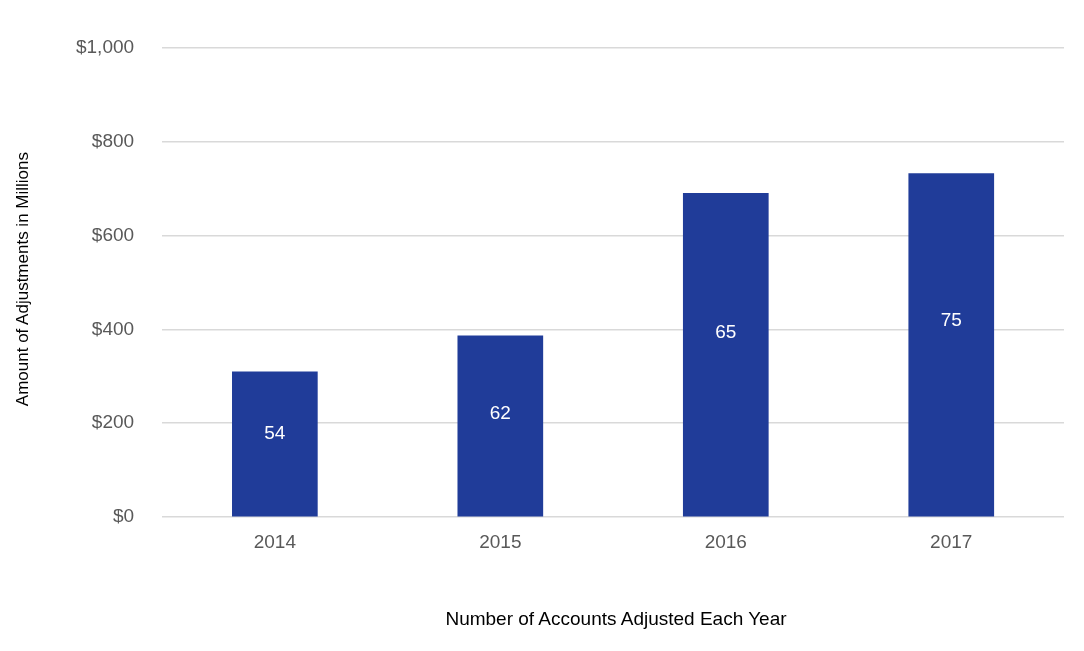 The image size is (1084, 651). What do you see at coordinates (616, 619) in the screenshot?
I see `x-axis-title: Number of Accounts Adjusted Each Year` at bounding box center [616, 619].